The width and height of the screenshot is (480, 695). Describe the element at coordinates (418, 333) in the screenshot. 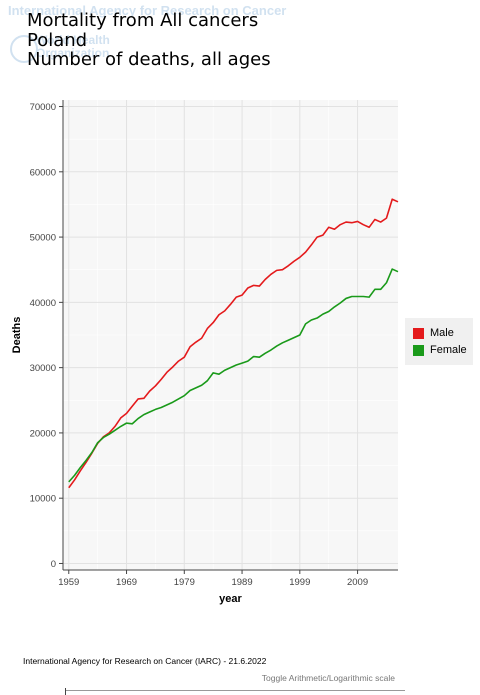

I see `legend-swatch-male` at that location.